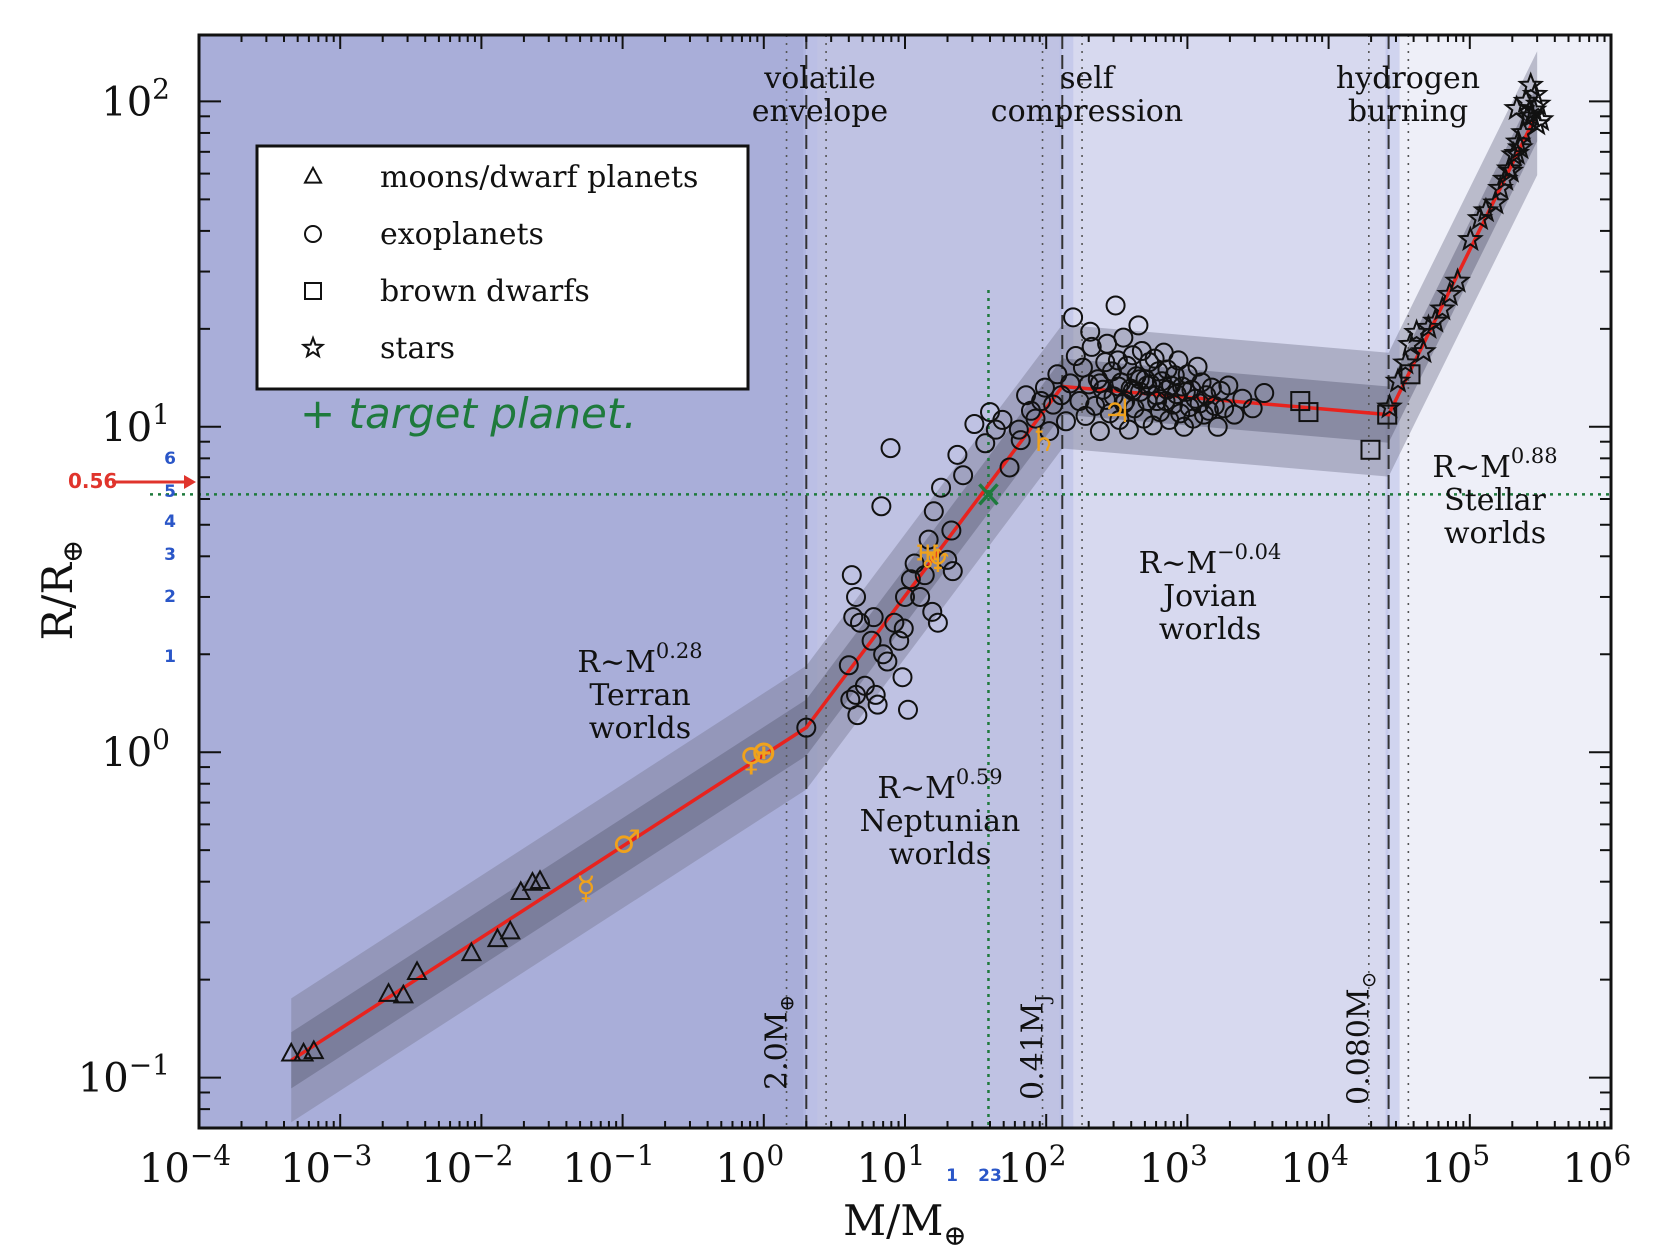 This screenshot has width=1666, height=1259. I want to click on solar-system-point: ⊕, so click(763, 752).